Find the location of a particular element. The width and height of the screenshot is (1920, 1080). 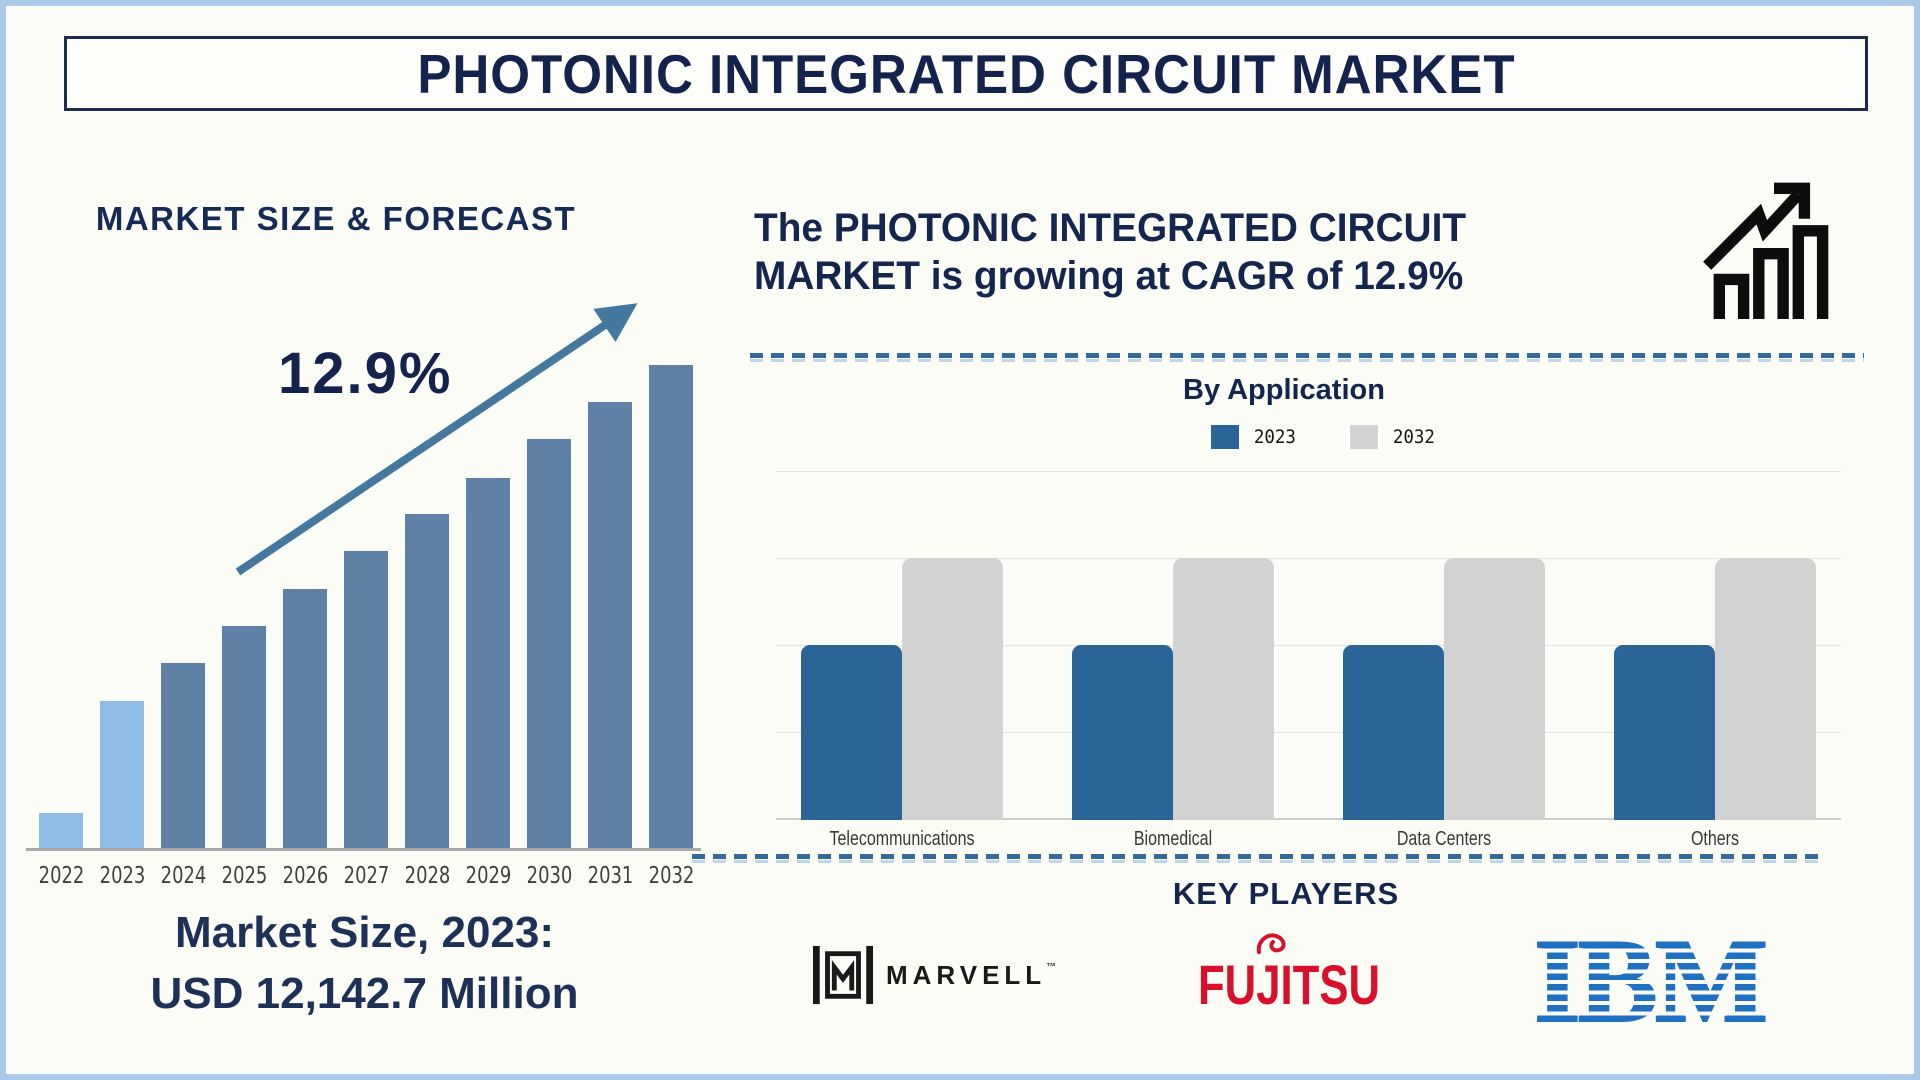

headline-line-1: The PHOTONIC INTEGRATED CIRCUIT is located at coordinates (1110, 228).